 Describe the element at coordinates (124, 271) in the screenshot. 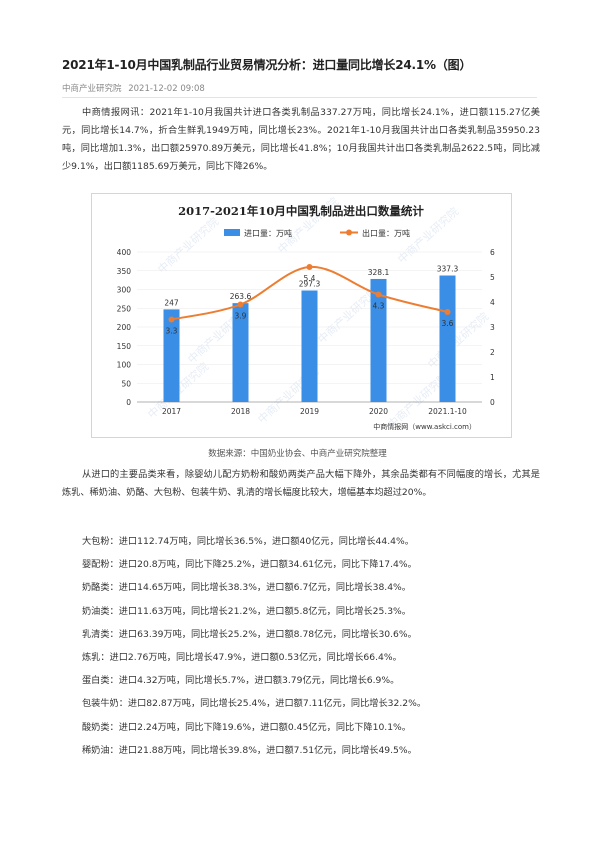

I see `y-left-tick-label: 350` at that location.